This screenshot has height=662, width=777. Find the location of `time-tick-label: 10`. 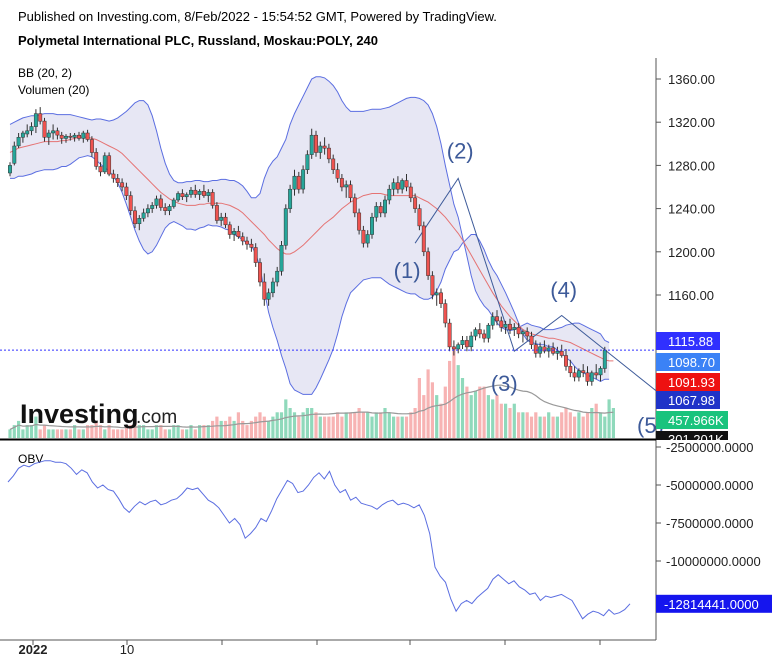

time-tick-label: 10 is located at coordinates (127, 649).